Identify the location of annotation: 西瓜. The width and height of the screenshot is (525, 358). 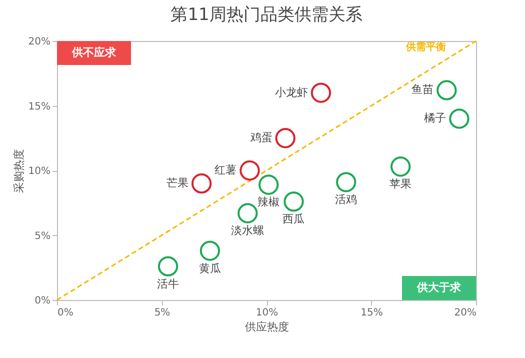
(293, 219).